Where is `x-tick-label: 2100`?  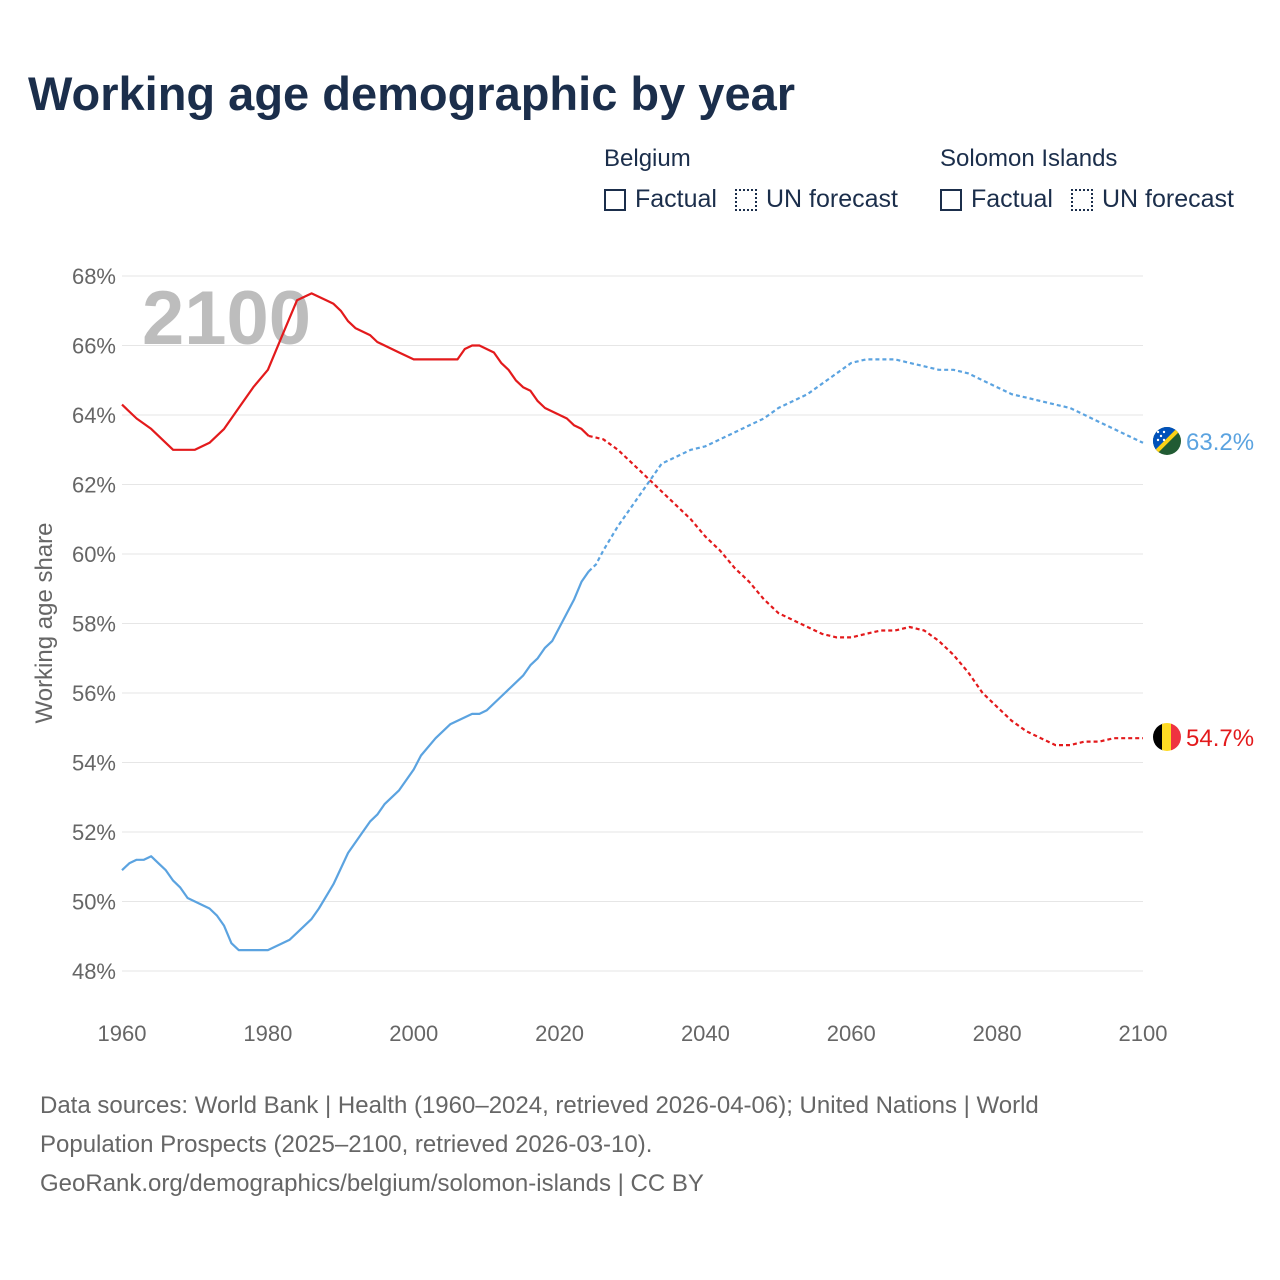 x-tick-label: 2100 is located at coordinates (1143, 1033).